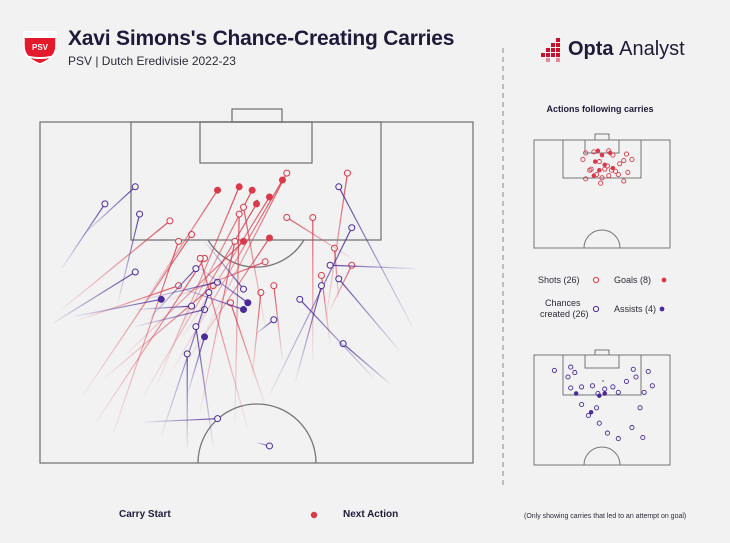  What do you see at coordinates (559, 280) in the screenshot?
I see `legend-shots-label: Shots (26)` at bounding box center [559, 280].